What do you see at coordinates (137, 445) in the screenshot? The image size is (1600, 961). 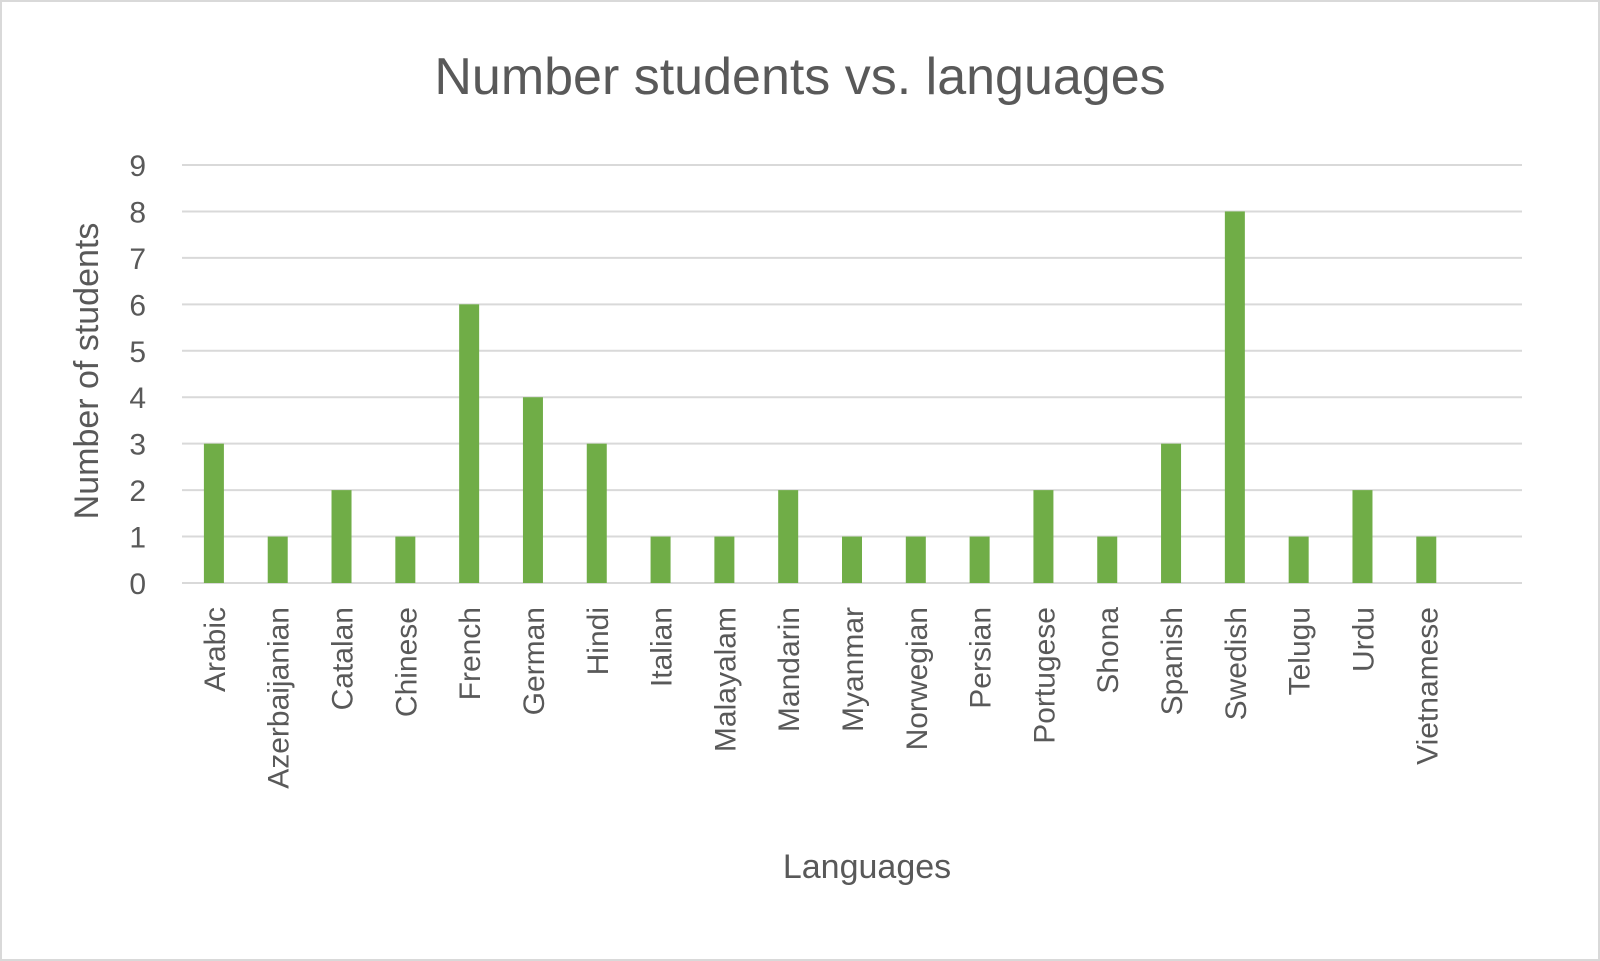 I see `y-tick-label: 3` at bounding box center [137, 445].